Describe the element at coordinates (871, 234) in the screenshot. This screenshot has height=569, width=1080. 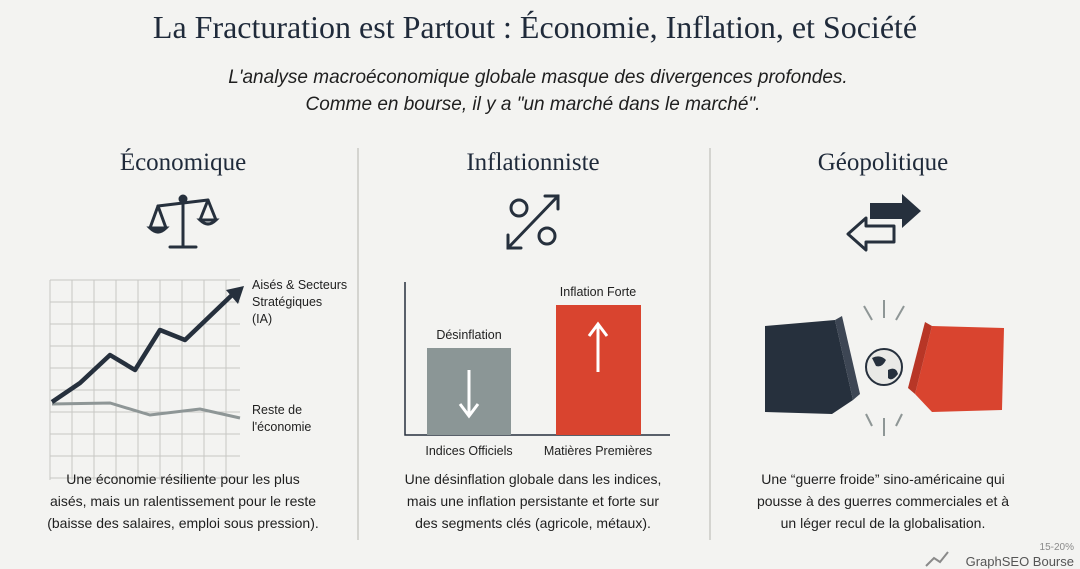
I see `arrow-left` at that location.